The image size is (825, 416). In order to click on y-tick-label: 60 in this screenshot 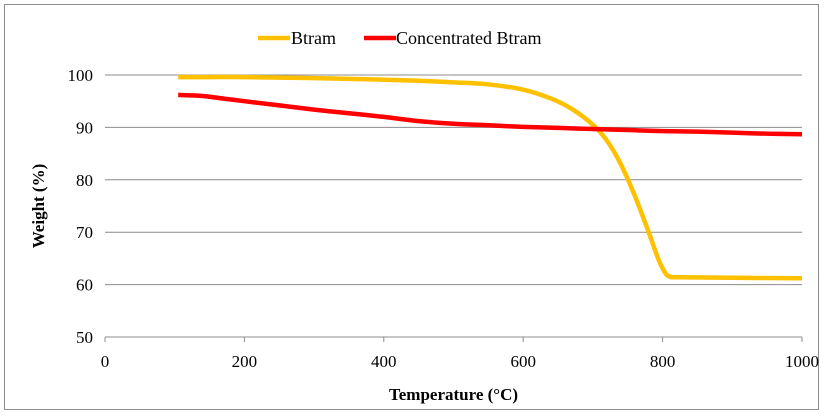, I will do `click(84, 285)`.